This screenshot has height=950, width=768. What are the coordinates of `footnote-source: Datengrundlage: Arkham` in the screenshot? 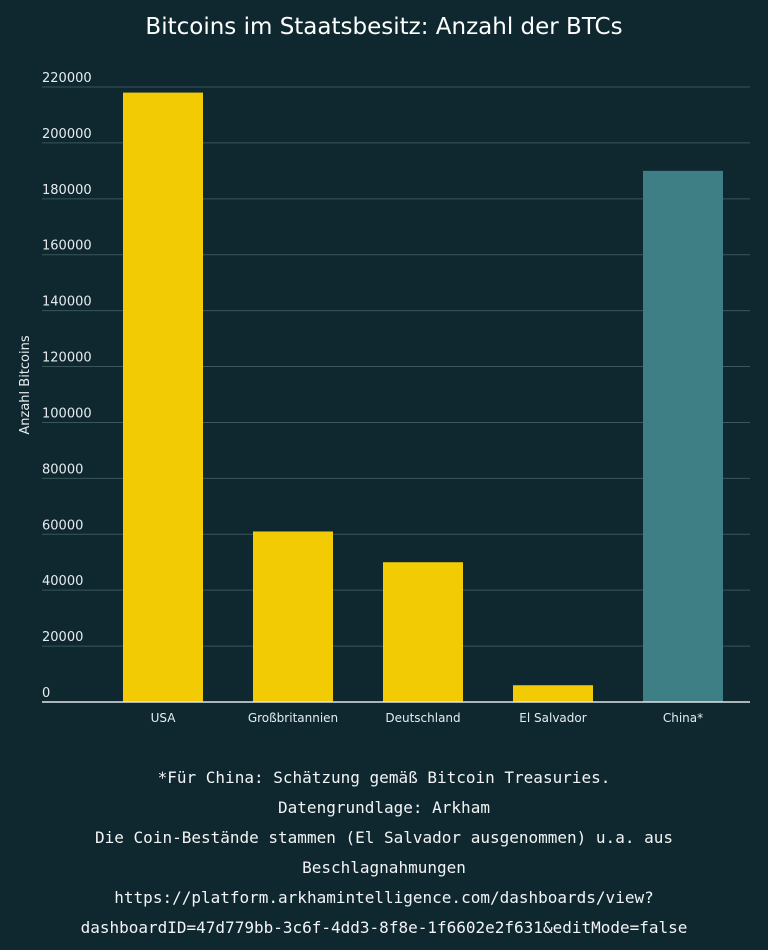 It's located at (384, 807).